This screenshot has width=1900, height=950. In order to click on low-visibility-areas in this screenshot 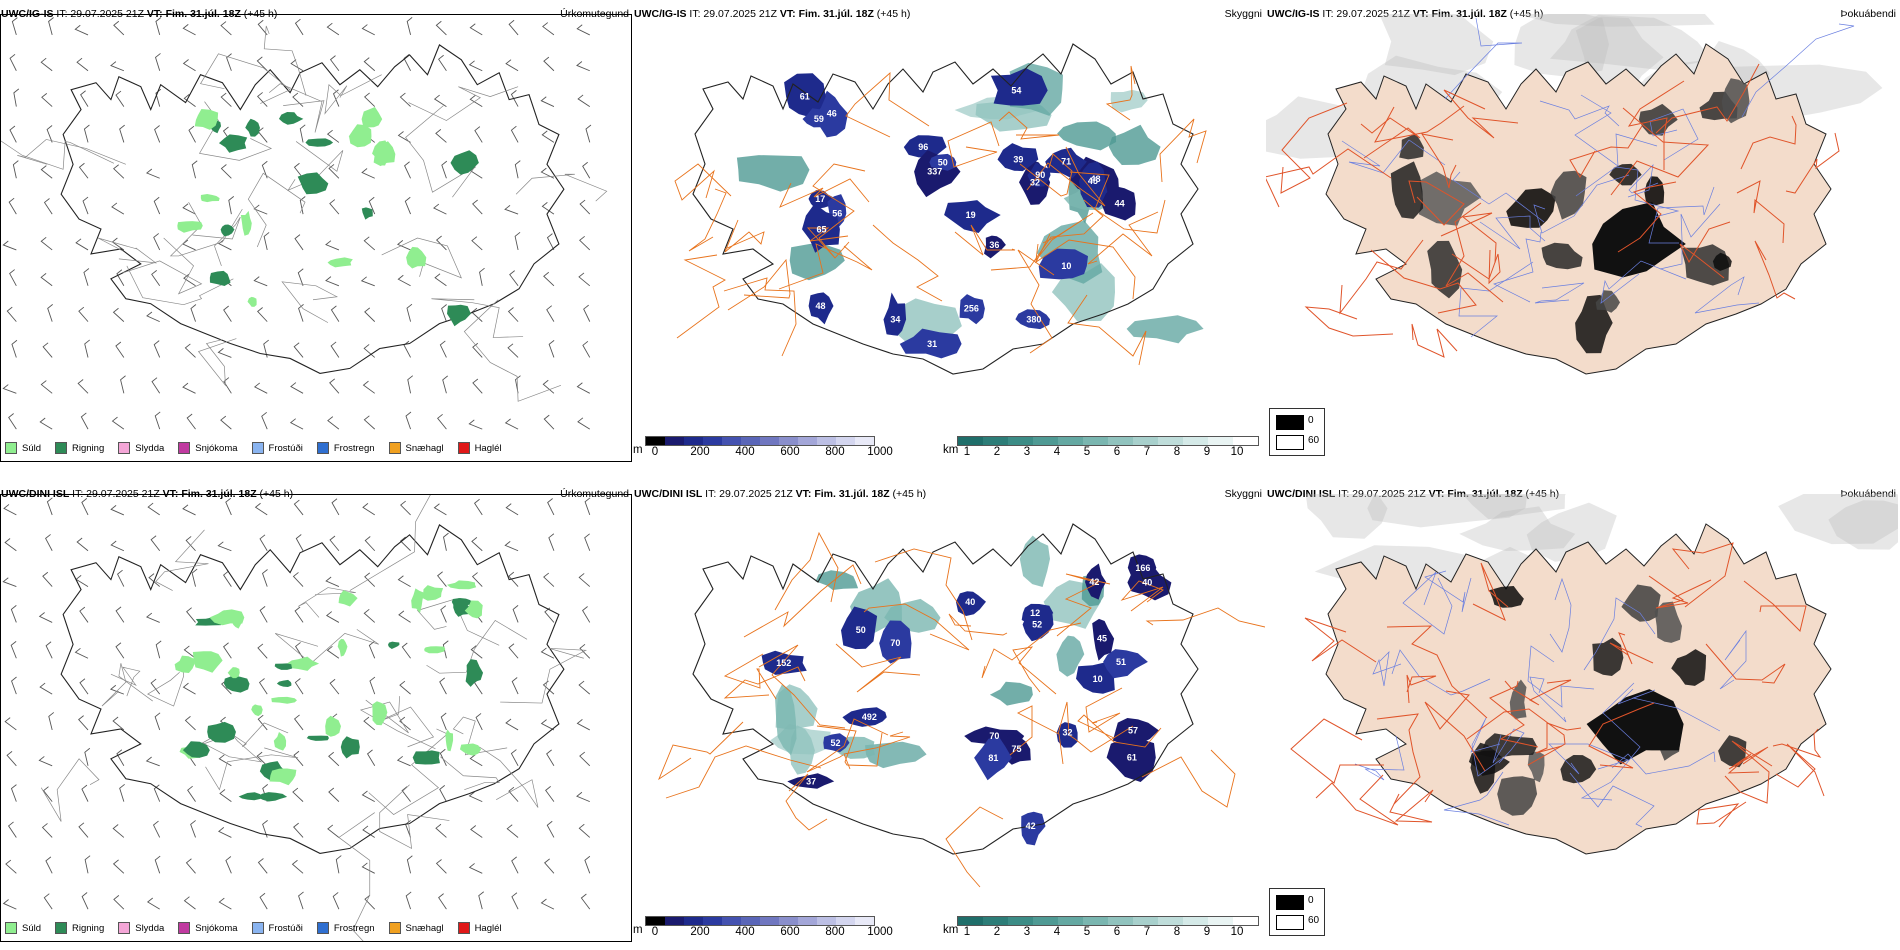, I will do `click(937, 655)`.